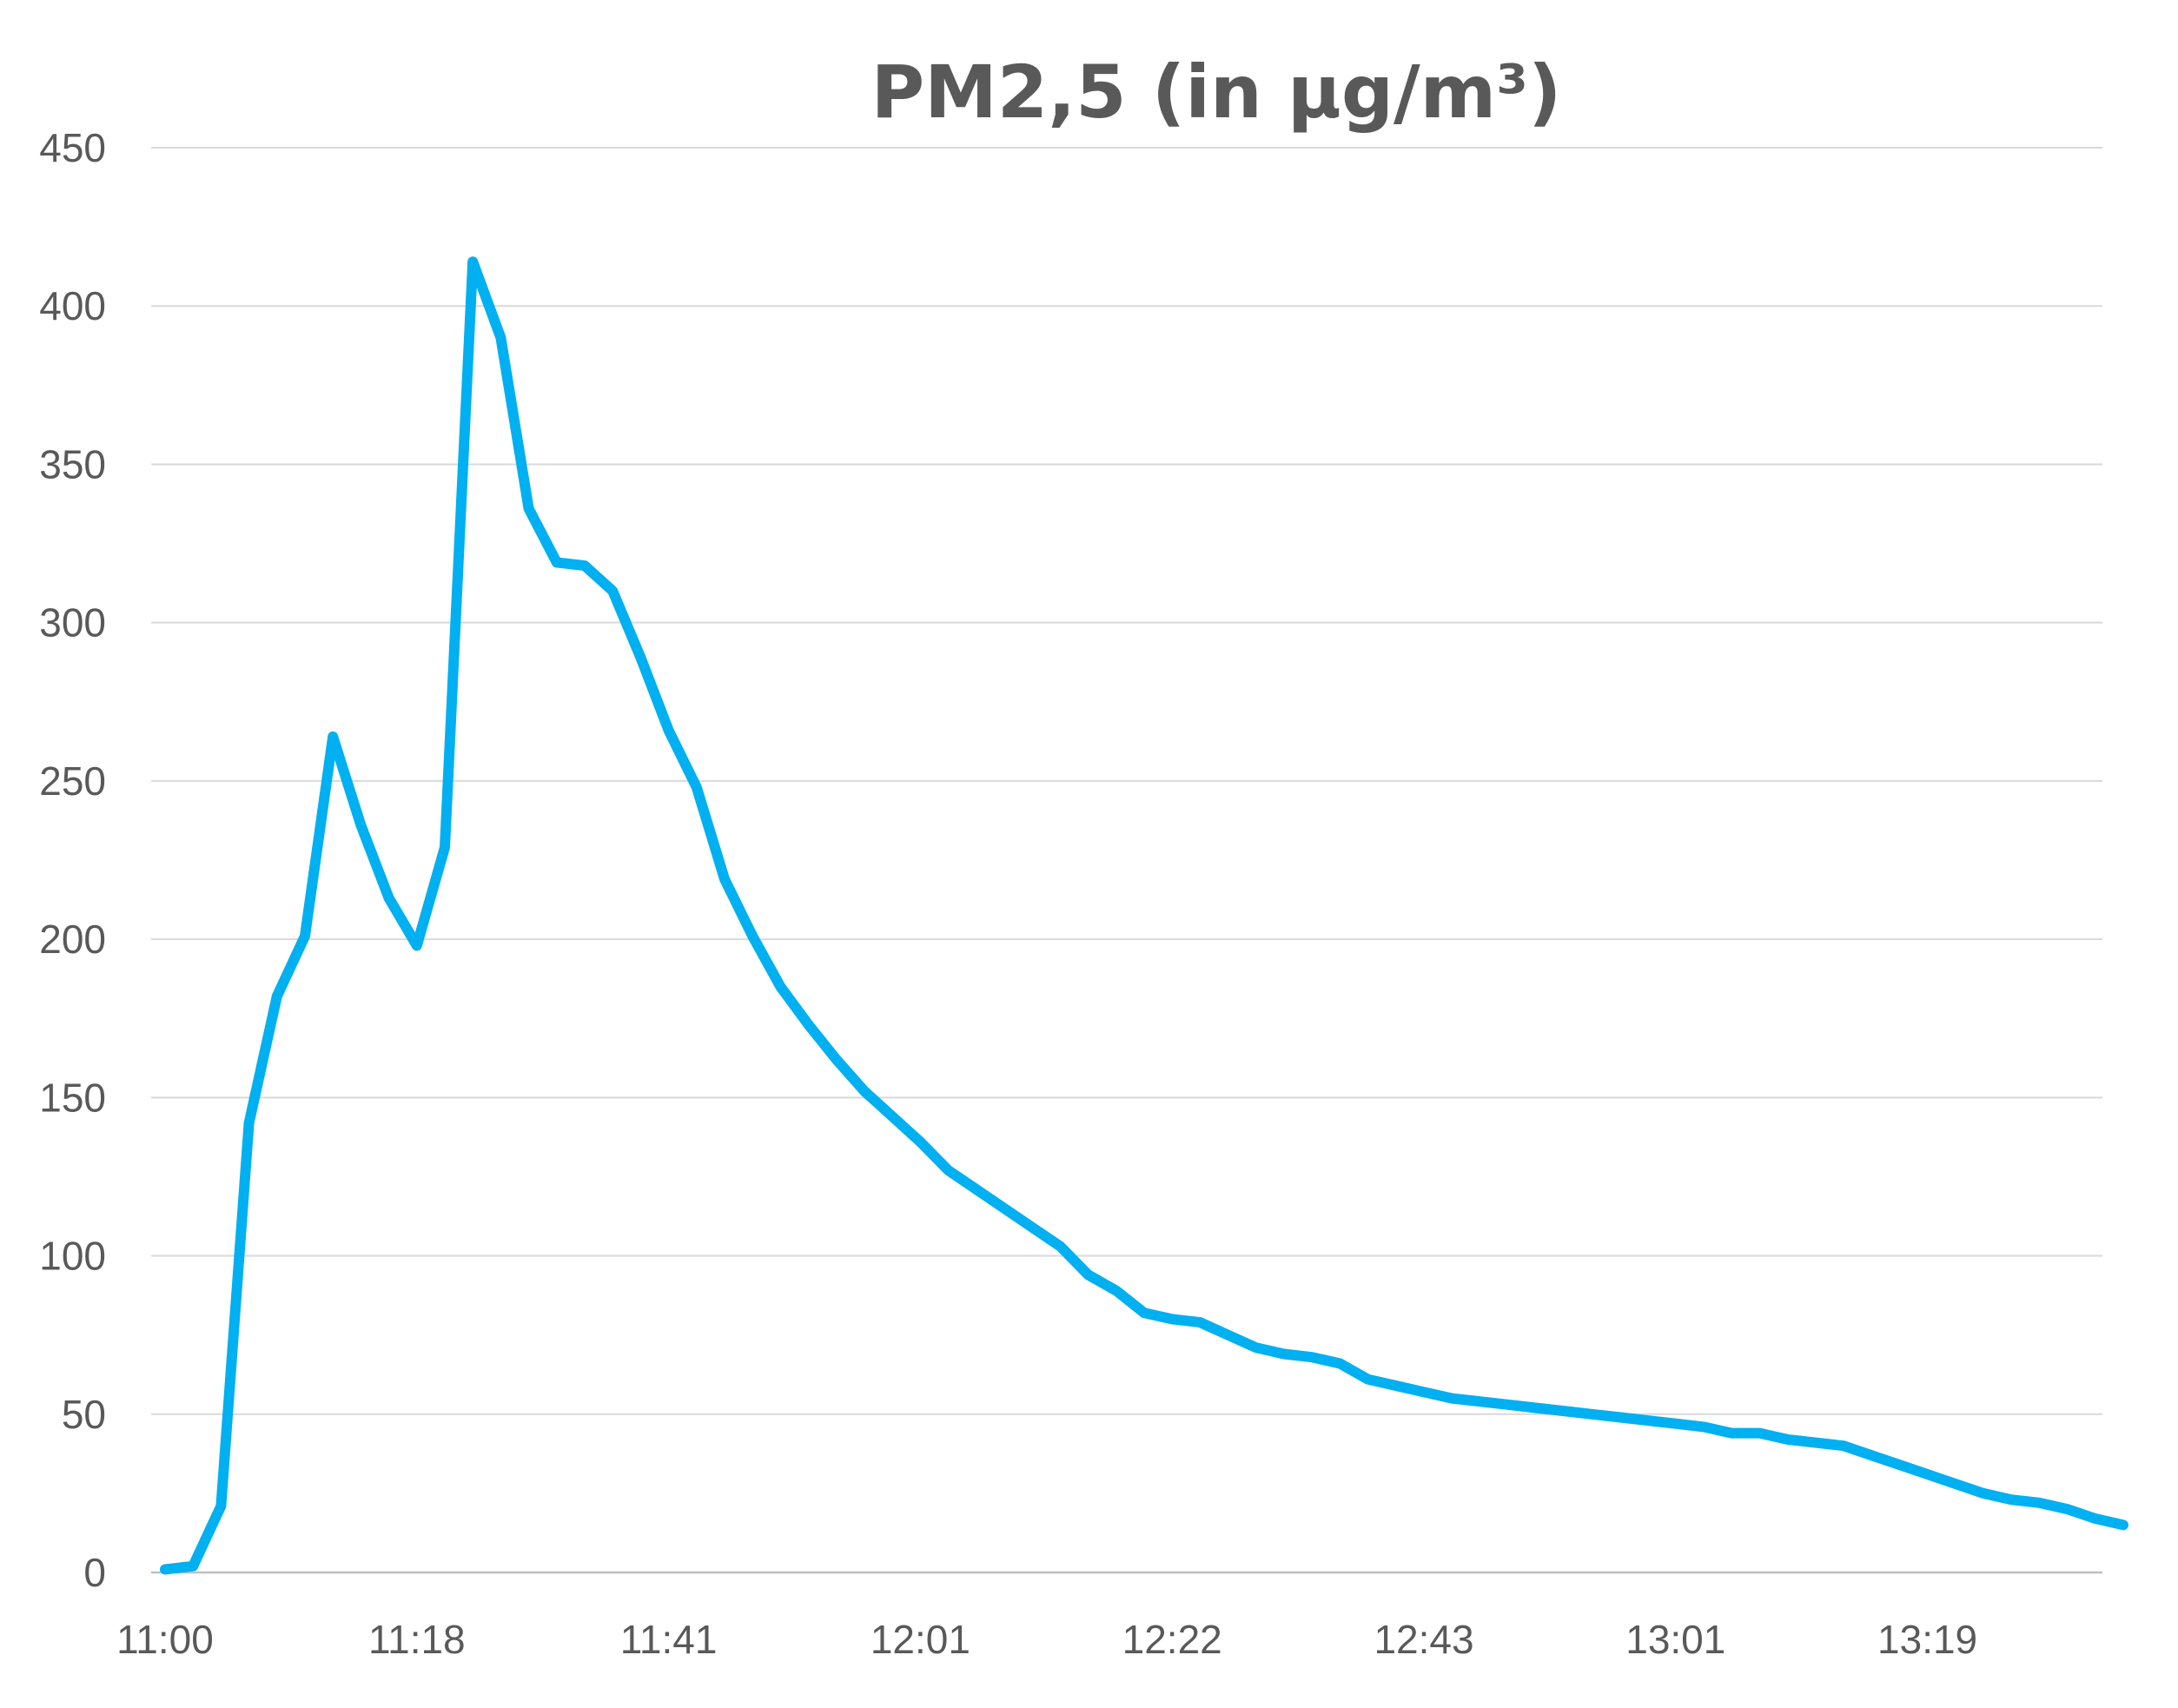 This screenshot has height=1708, width=2178. Describe the element at coordinates (1675, 1639) in the screenshot. I see `x-tick-label: 13:01` at that location.